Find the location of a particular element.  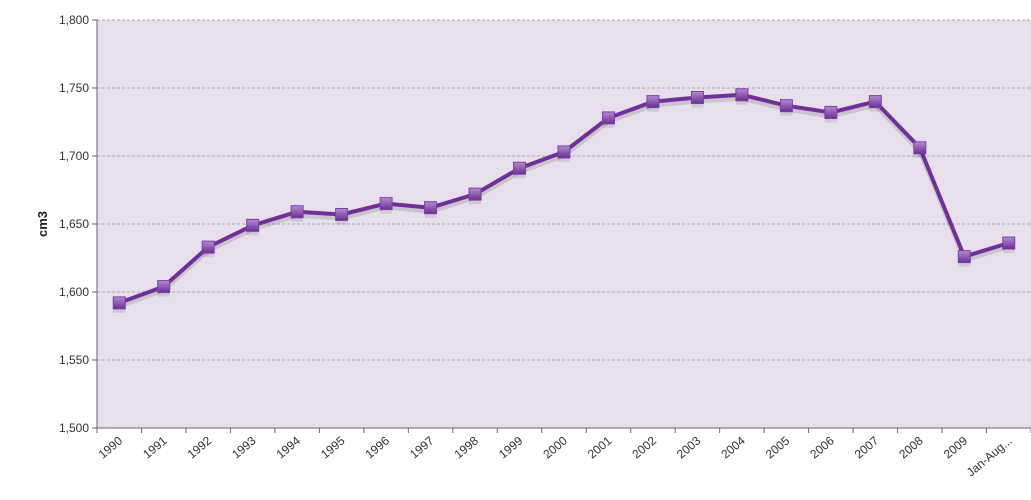

x-tick-label: 1997 is located at coordinates (422, 447).